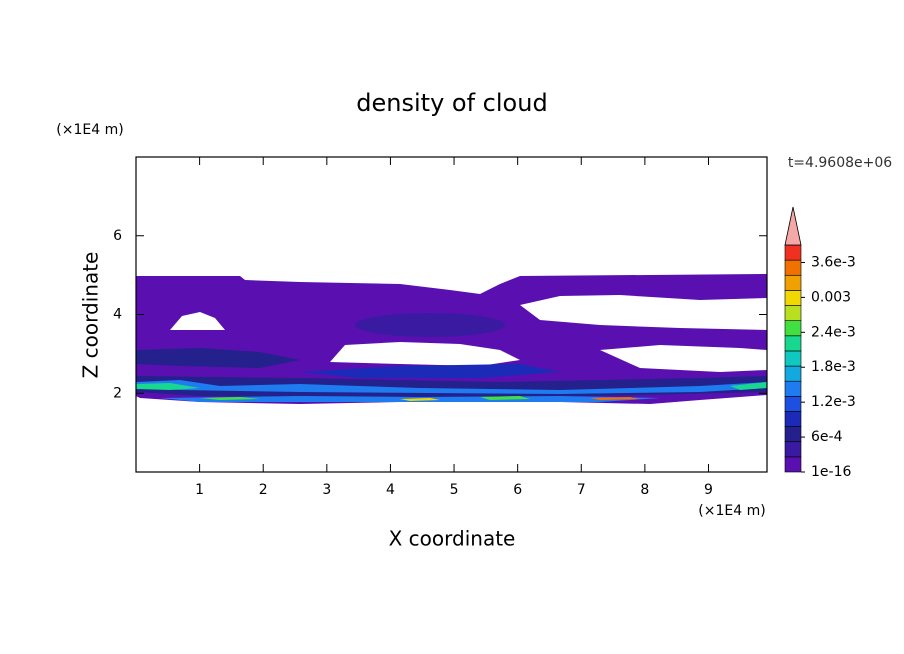 This screenshot has width=904, height=654. Describe the element at coordinates (326, 490) in the screenshot. I see `x-tick-label: 3` at that location.